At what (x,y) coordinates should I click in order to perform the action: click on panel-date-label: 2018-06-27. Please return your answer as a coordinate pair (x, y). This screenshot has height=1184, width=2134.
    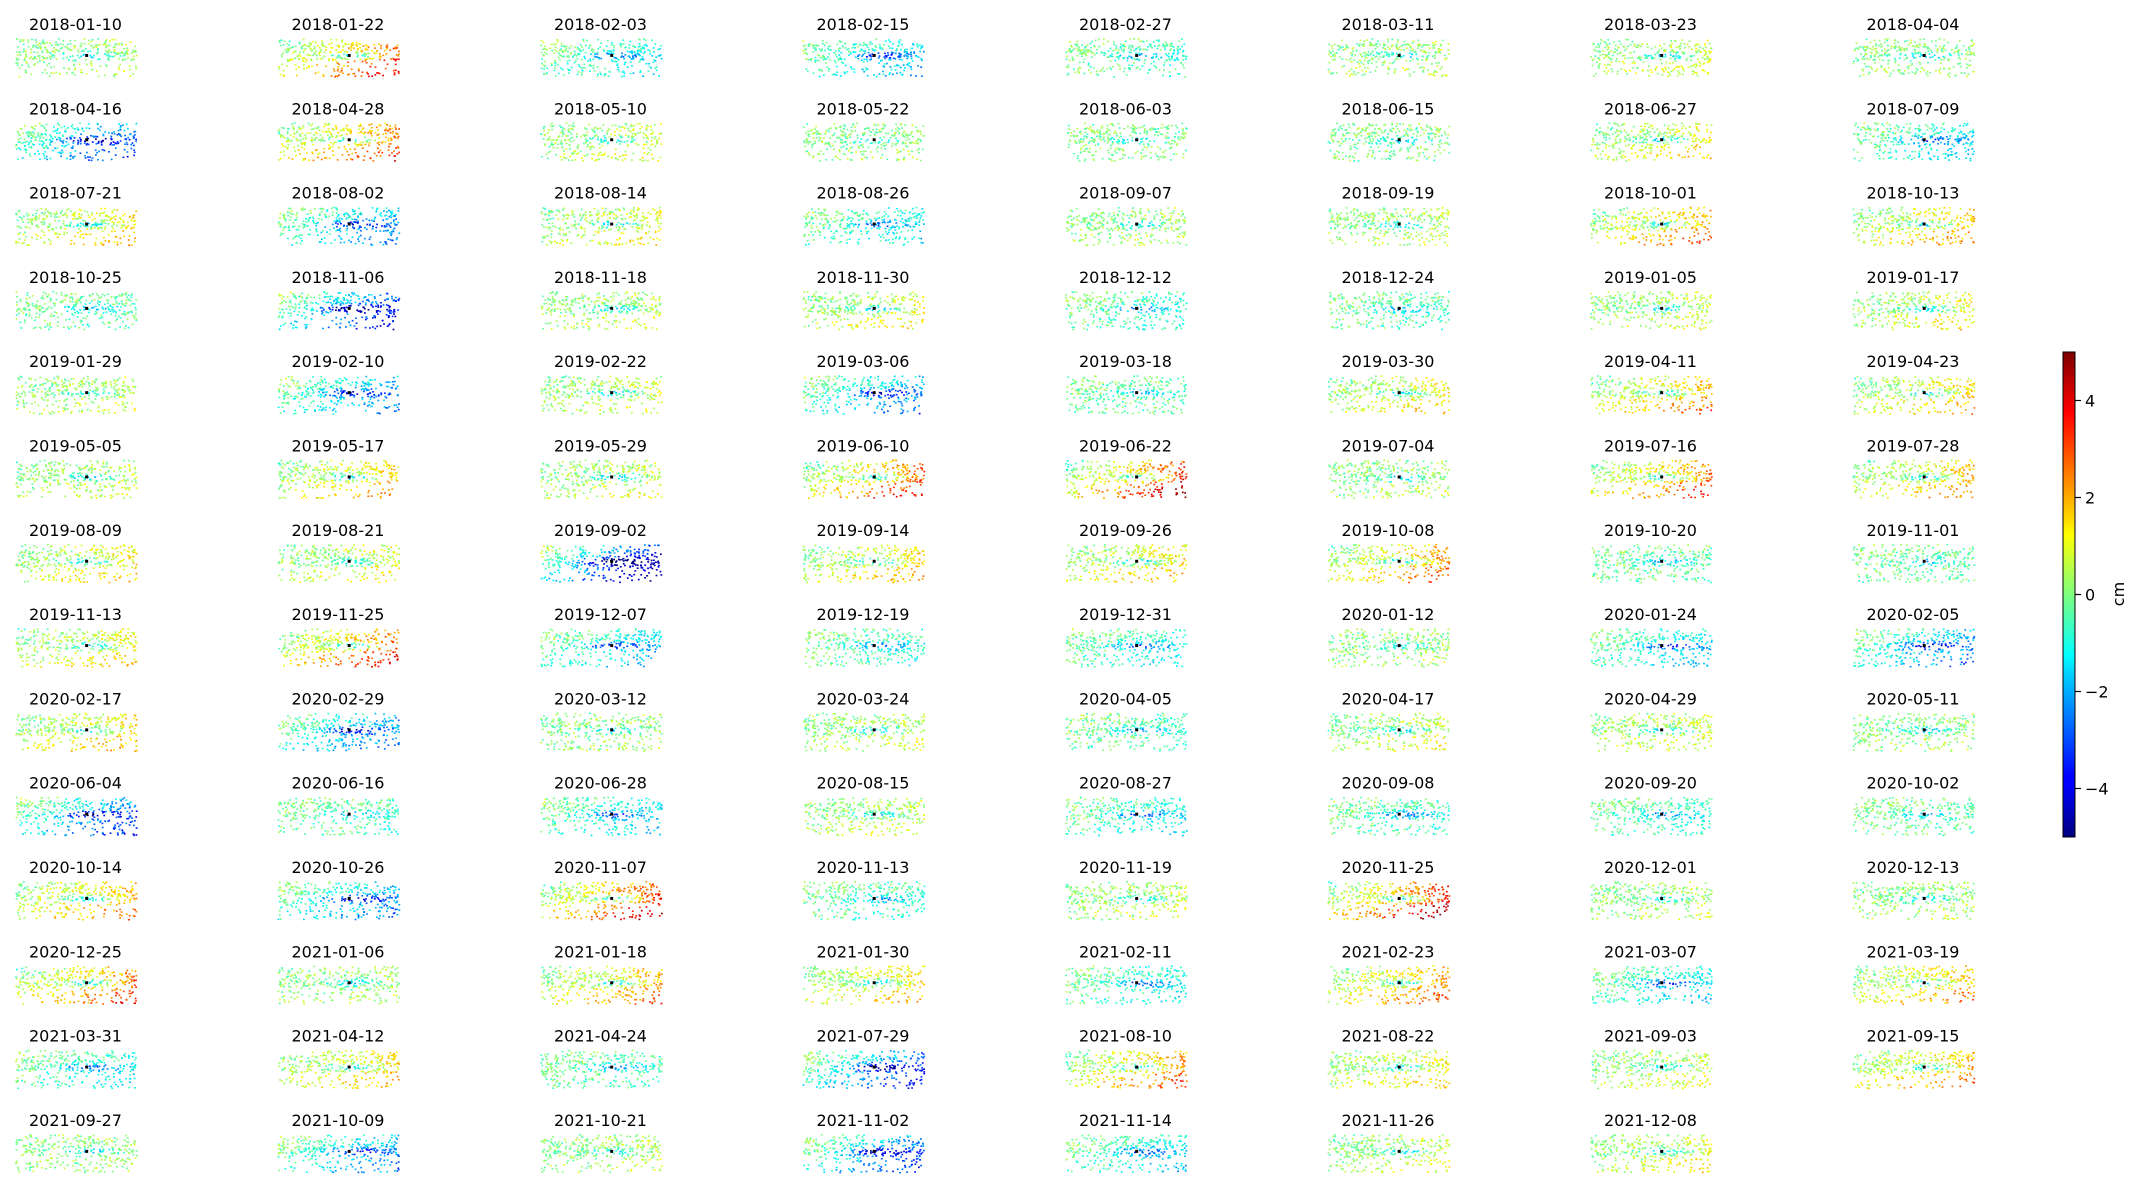
    Looking at the image, I should click on (1650, 108).